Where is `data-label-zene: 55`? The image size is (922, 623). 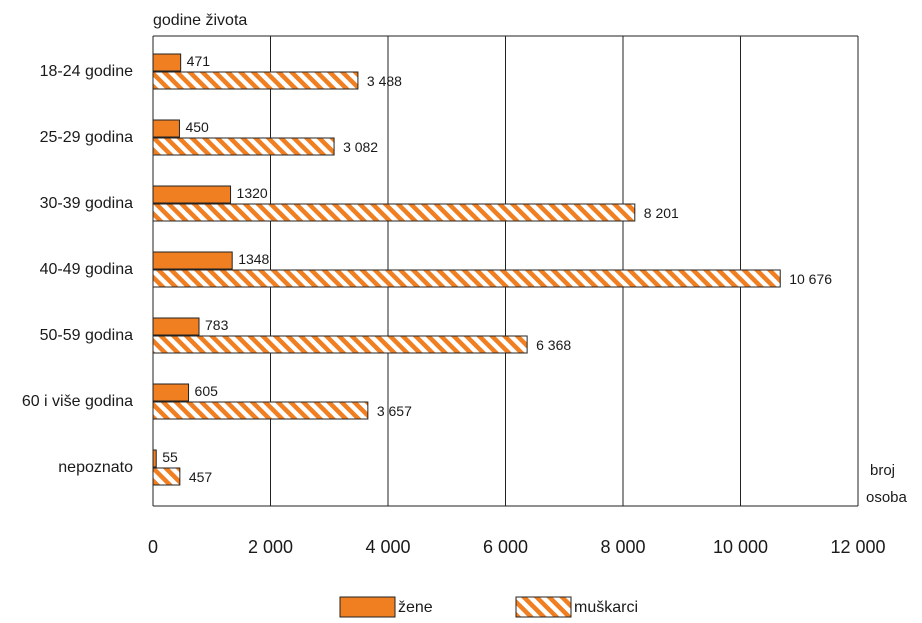 data-label-zene: 55 is located at coordinates (170, 457).